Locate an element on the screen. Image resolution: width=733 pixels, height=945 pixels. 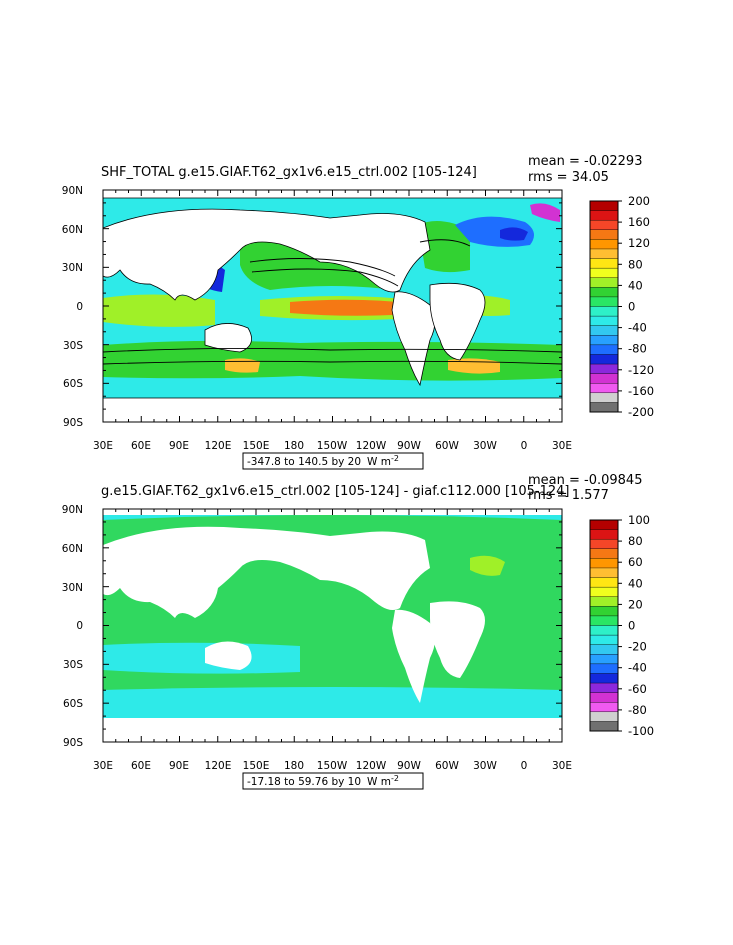
panel-1-y-tick-label: 0 is located at coordinates (79, 307).